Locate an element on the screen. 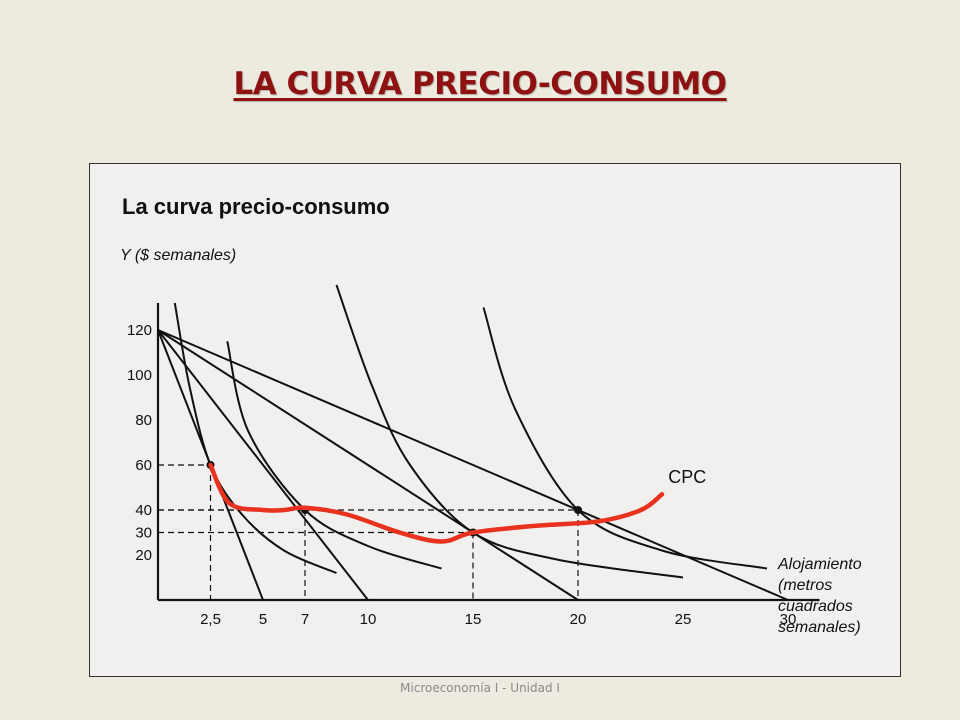  chart-title: La curva precio-consumo is located at coordinates (256, 206).